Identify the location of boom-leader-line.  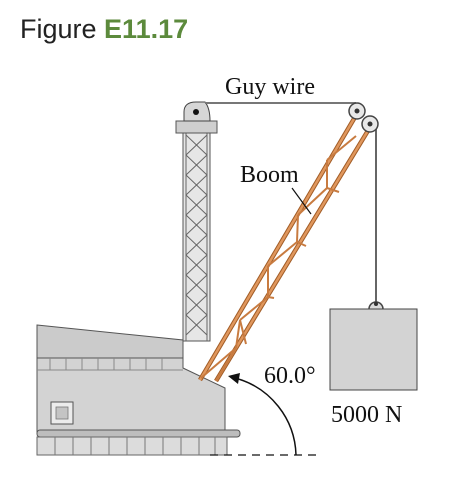
(301, 201).